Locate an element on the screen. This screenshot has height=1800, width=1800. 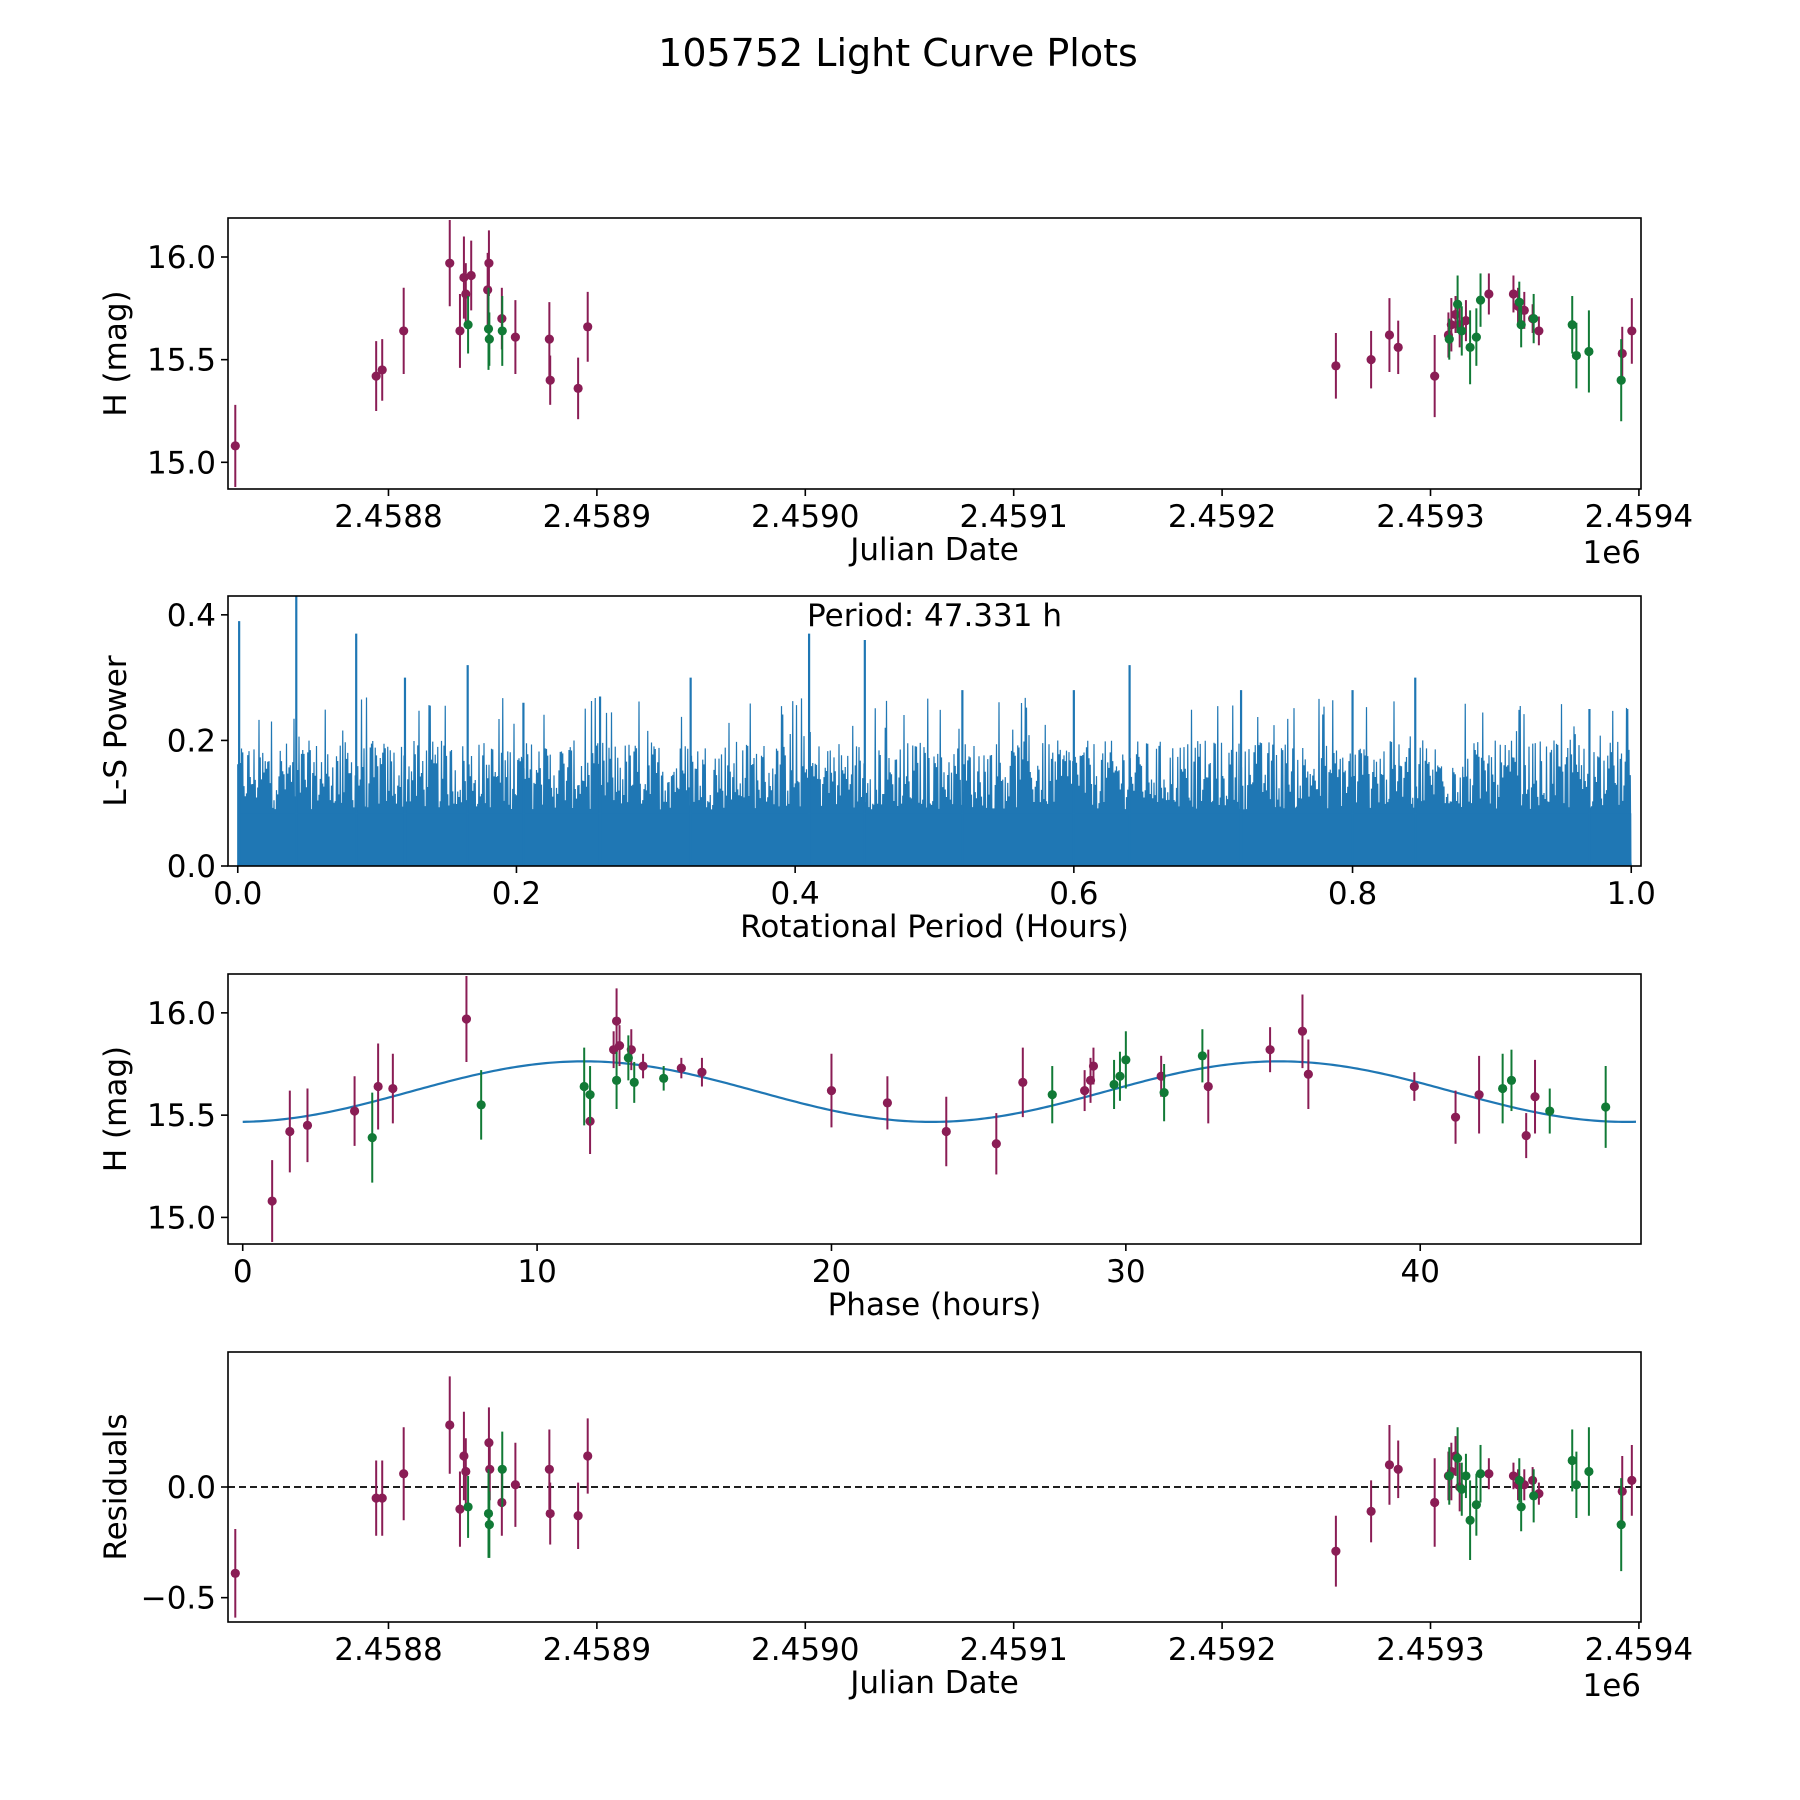
x-tick-label: 1.0 is located at coordinates (1631, 894).